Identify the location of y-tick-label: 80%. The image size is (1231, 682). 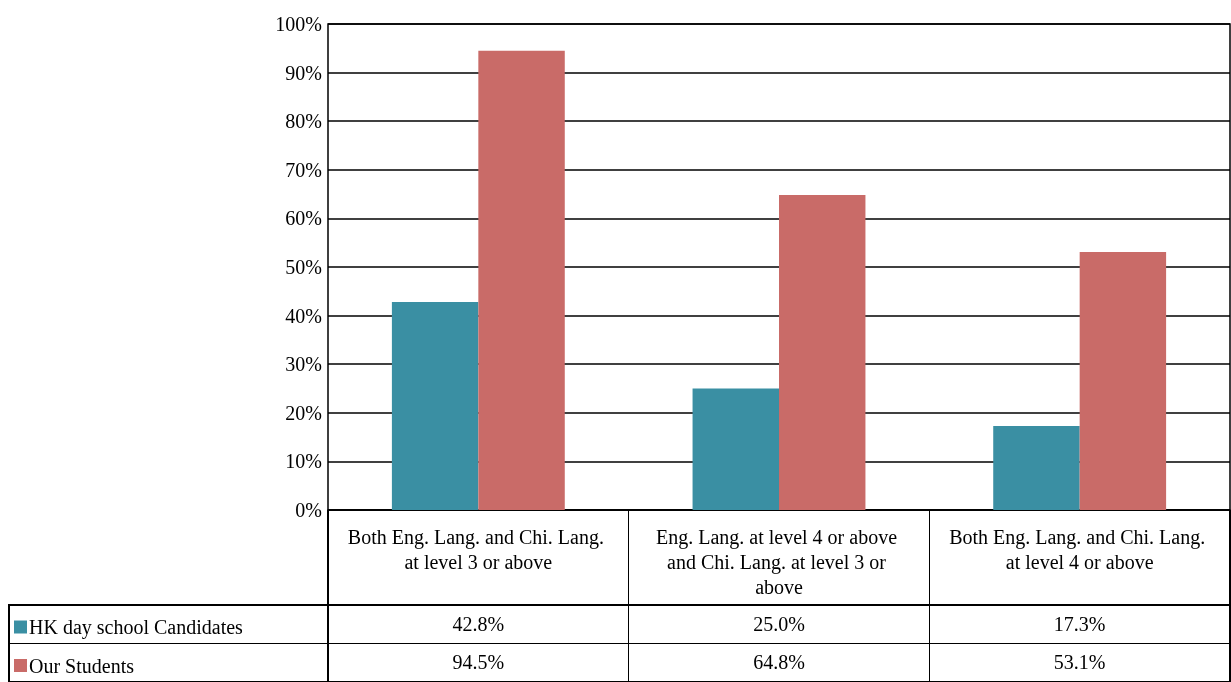
(303, 121).